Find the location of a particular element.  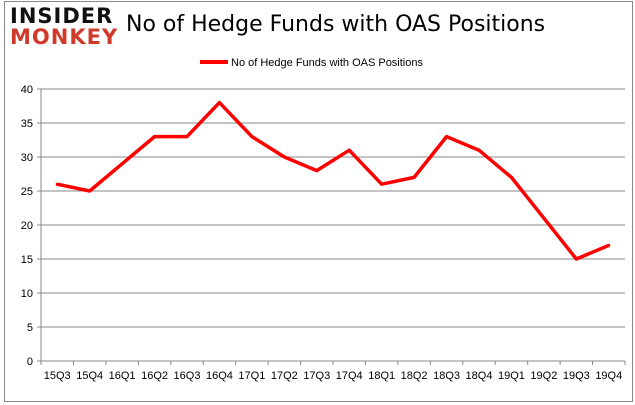

y-tick-label: 40 is located at coordinates (27, 90).